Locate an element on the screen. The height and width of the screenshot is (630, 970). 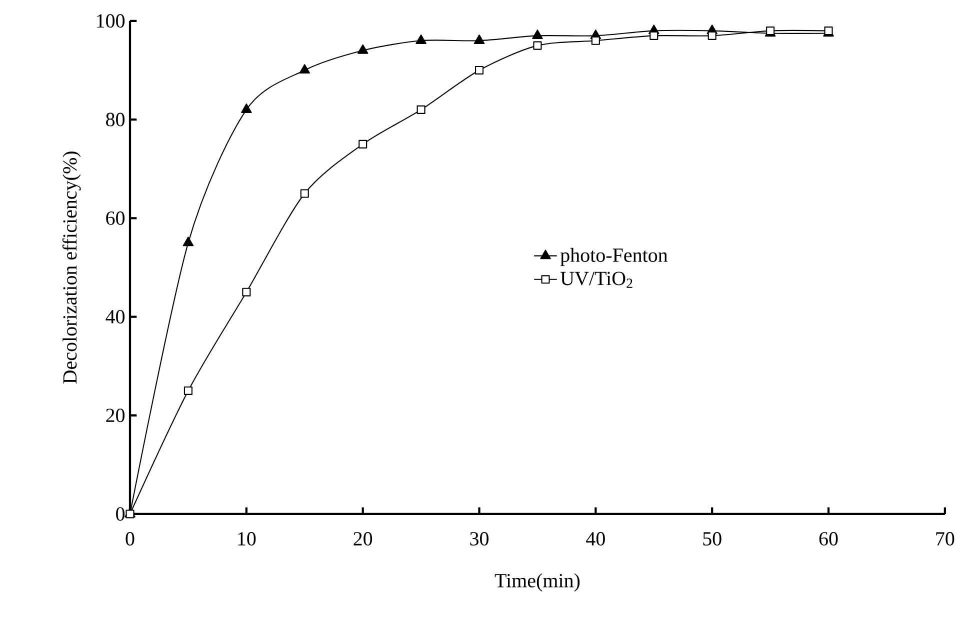
y-tick-label: 100 is located at coordinates (111, 21).